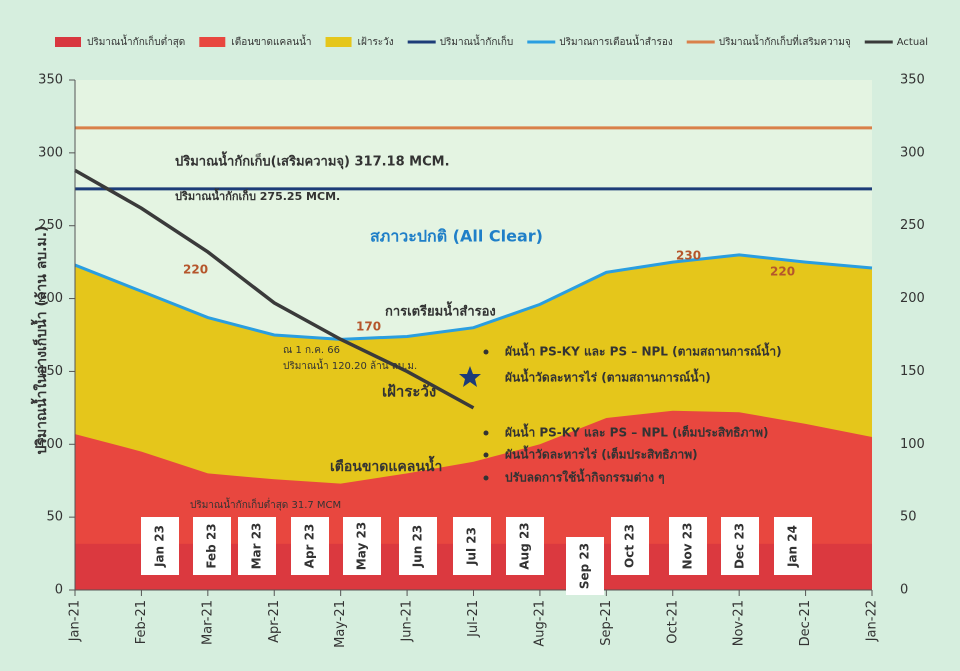 The image size is (960, 671). I want to click on measure-text: ผันน้ำวัดละหารไร่ (เต็มประสิทธิภาพ), so click(601, 453).